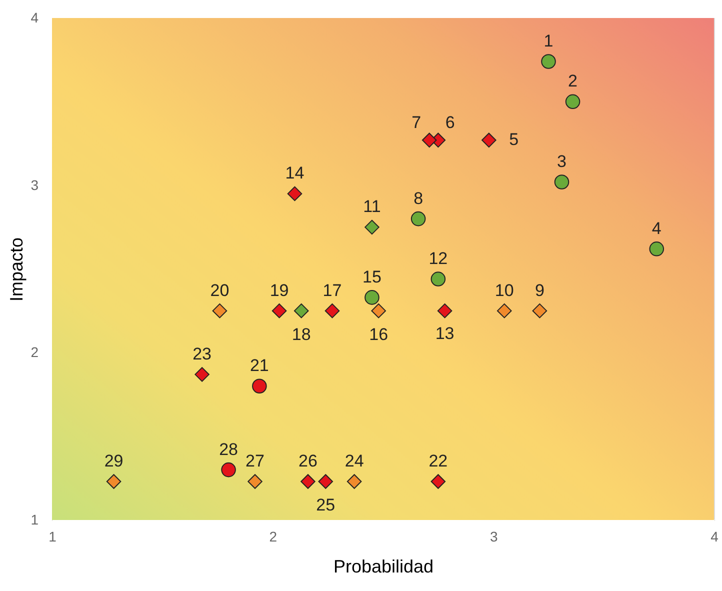 The width and height of the screenshot is (722, 591). Describe the element at coordinates (34, 520) in the screenshot. I see `y-tick-label: 1` at that location.